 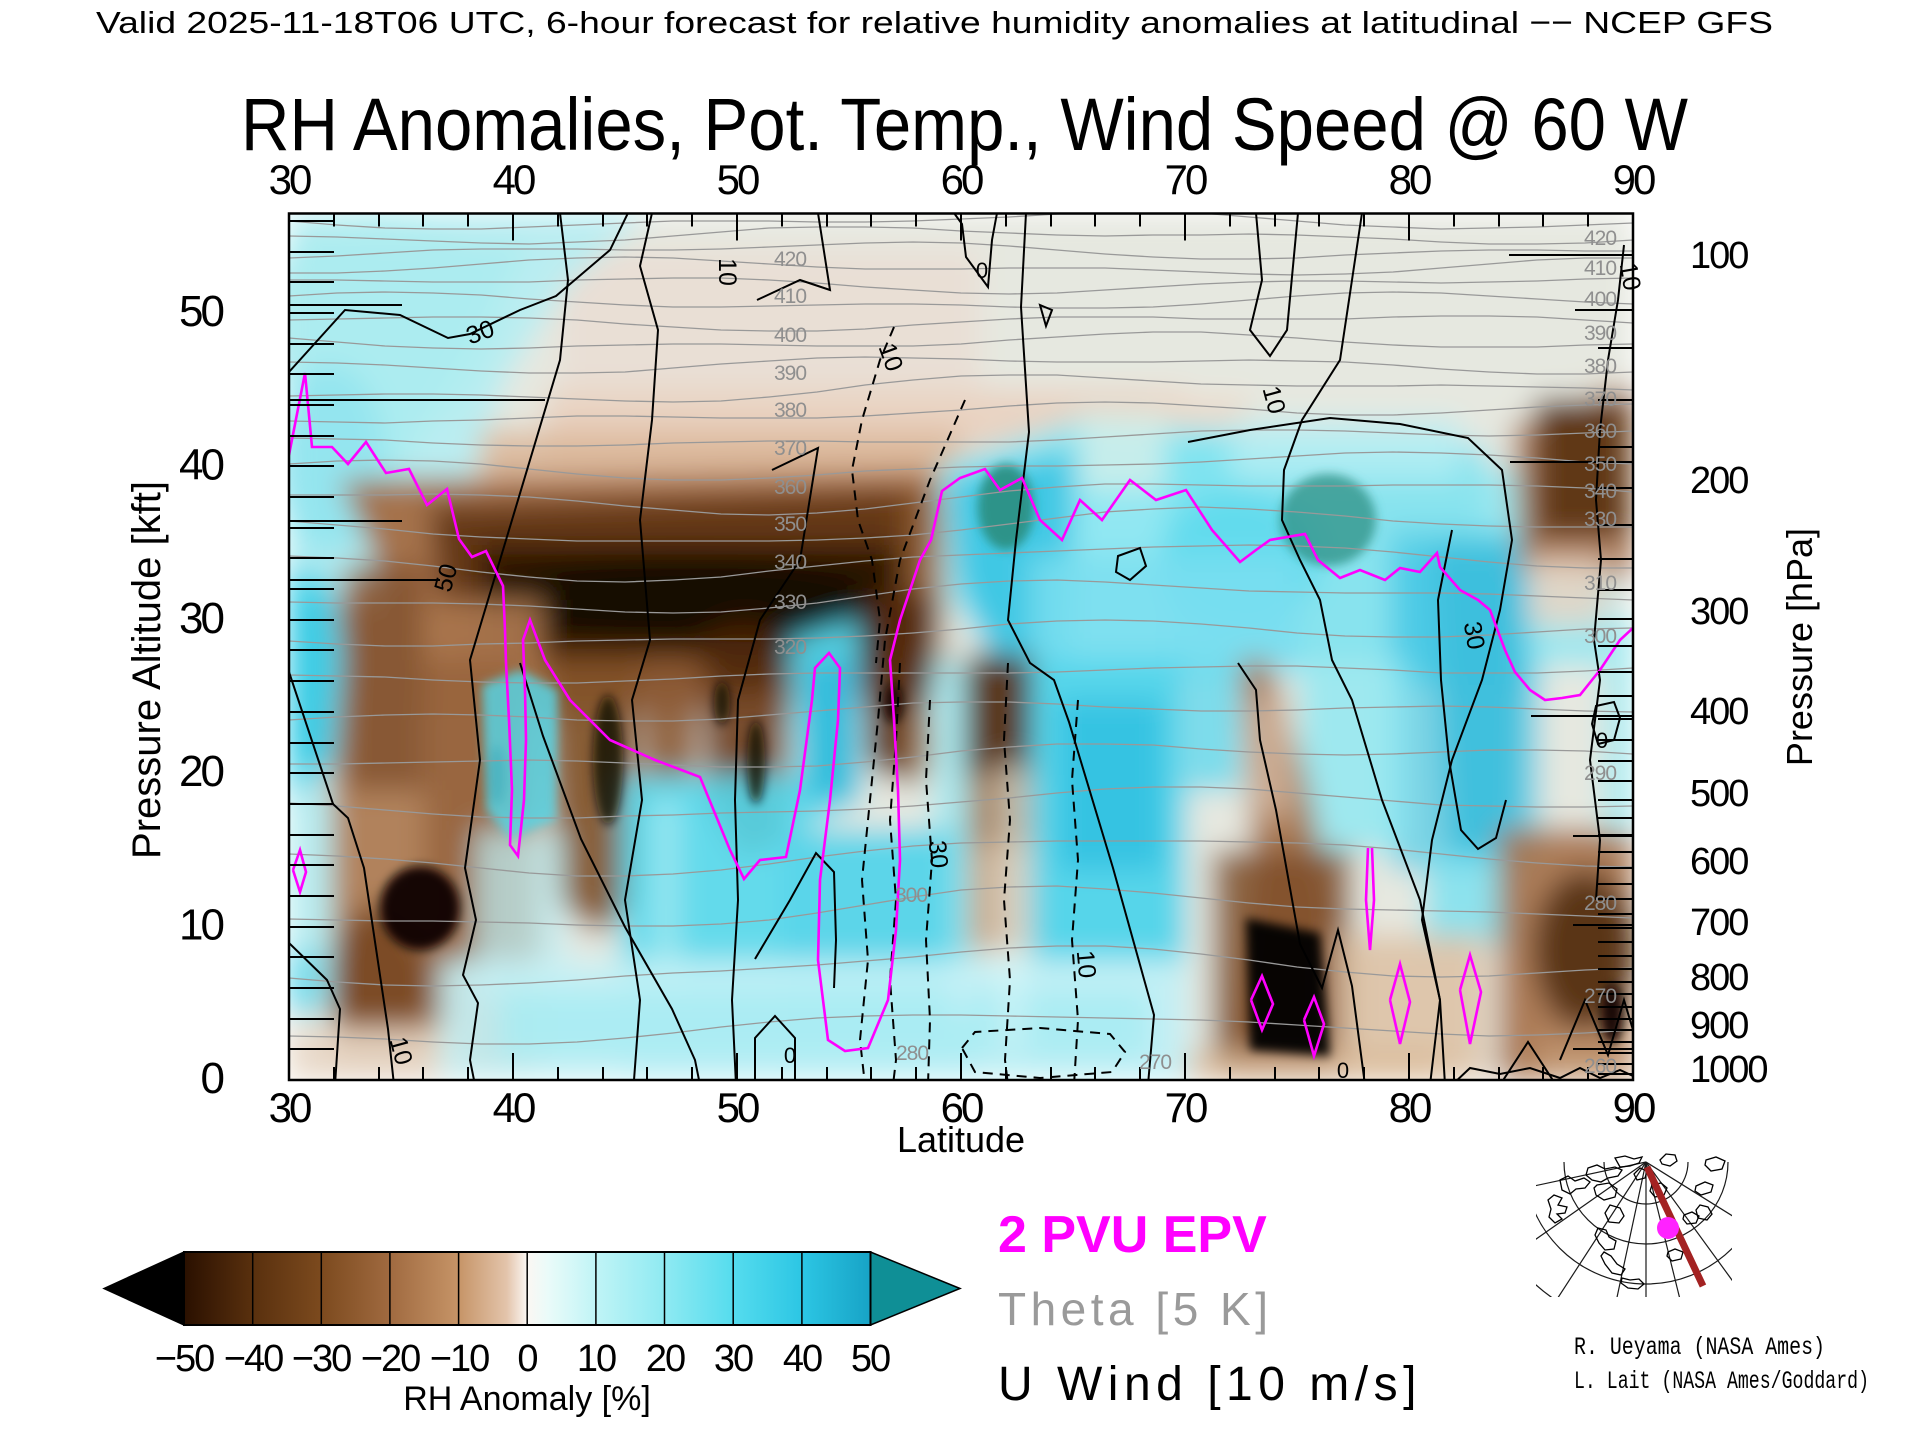 I want to click on svg-text: 700, so click(x=1719, y=923).